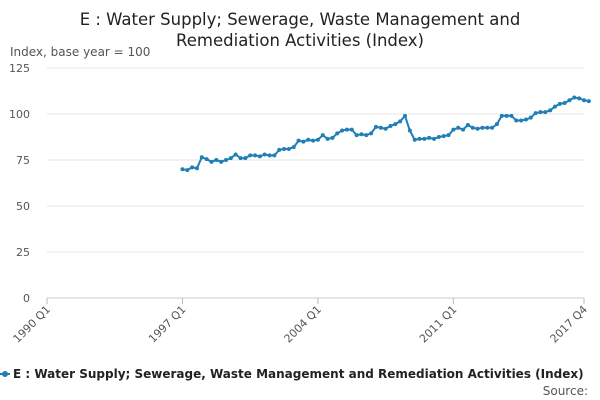  What do you see at coordinates (23, 206) in the screenshot?
I see `y-tick-label: 50` at bounding box center [23, 206].